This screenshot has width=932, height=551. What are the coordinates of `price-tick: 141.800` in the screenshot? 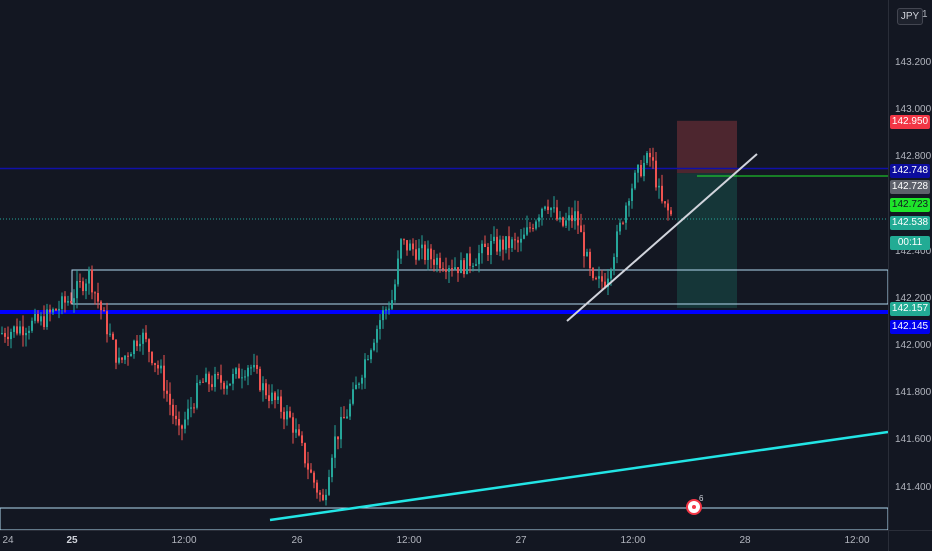 It's located at (913, 392).